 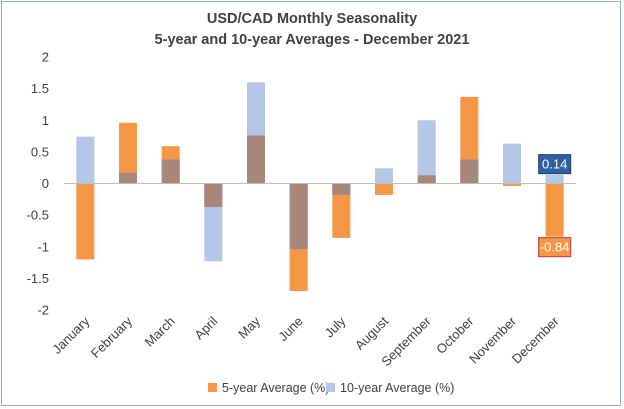 What do you see at coordinates (112, 337) in the screenshot?
I see `x-tick-label: February` at bounding box center [112, 337].